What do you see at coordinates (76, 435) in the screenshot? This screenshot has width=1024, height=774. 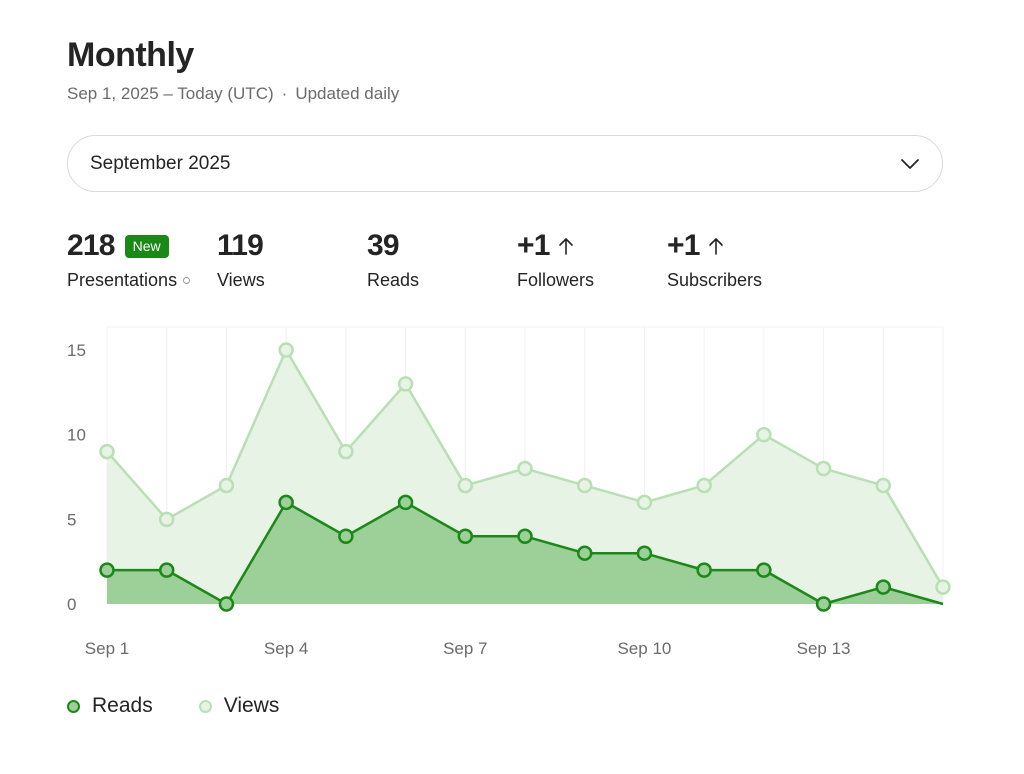 I see `y-tick-label: 10` at bounding box center [76, 435].